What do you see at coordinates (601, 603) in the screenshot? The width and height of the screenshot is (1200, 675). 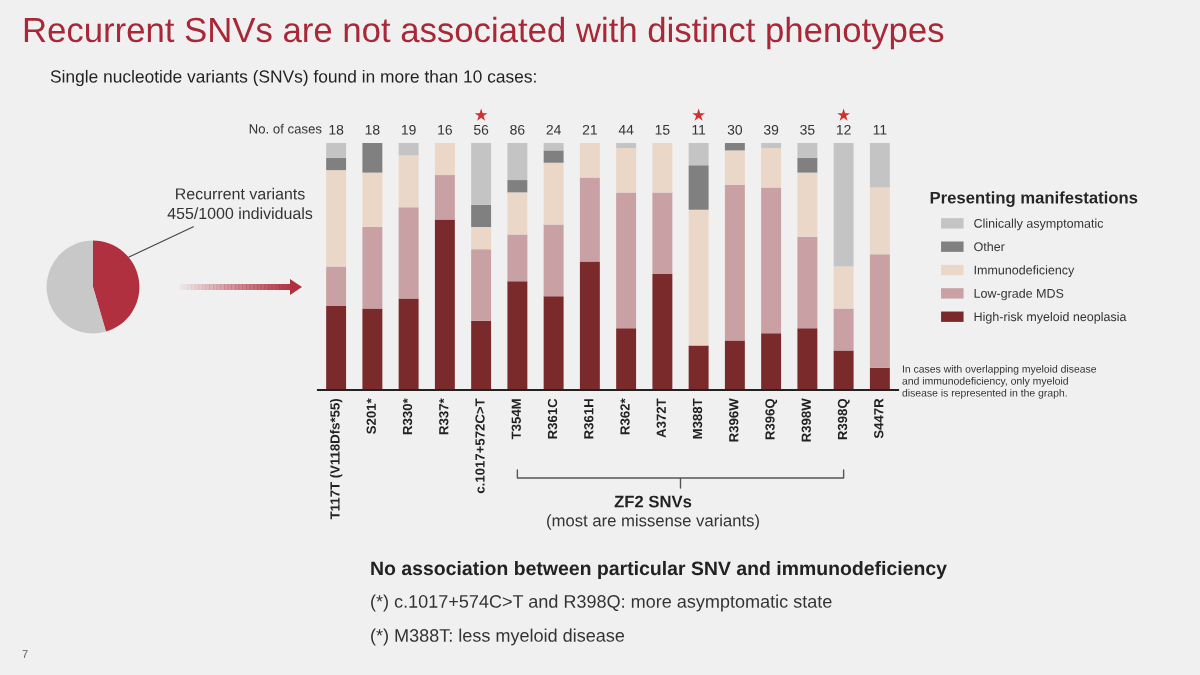 I see `text: (*) c.1017+574C>T and R398Q: more asymptomatic state` at bounding box center [601, 603].